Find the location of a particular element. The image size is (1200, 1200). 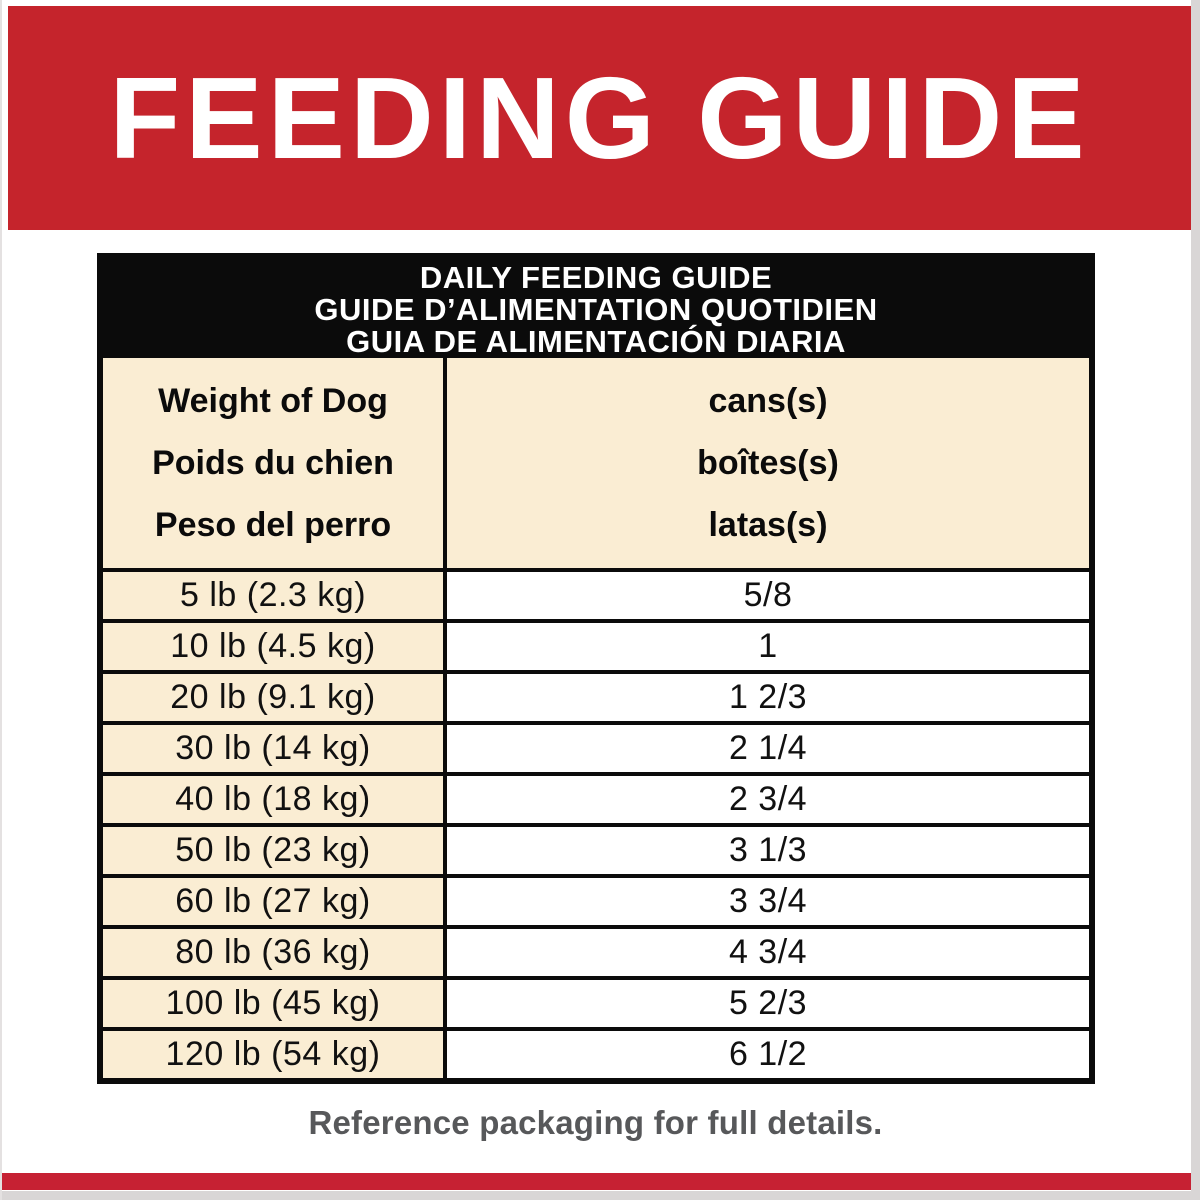

photo-edge-right is located at coordinates (1195, 600).